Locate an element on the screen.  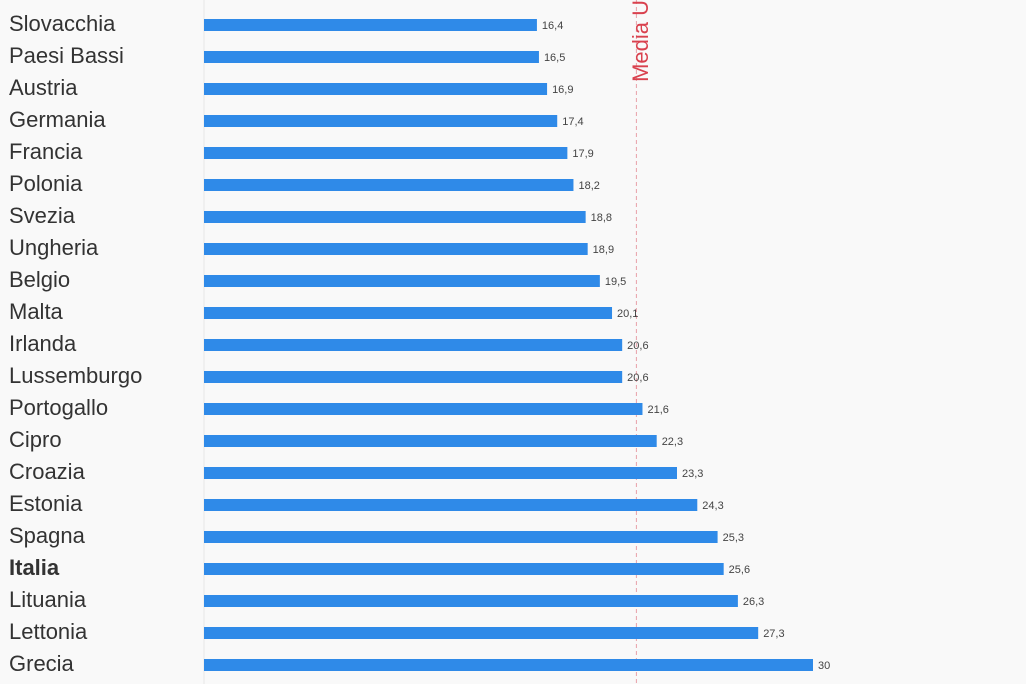
value-label: 22,3 is located at coordinates (672, 442).